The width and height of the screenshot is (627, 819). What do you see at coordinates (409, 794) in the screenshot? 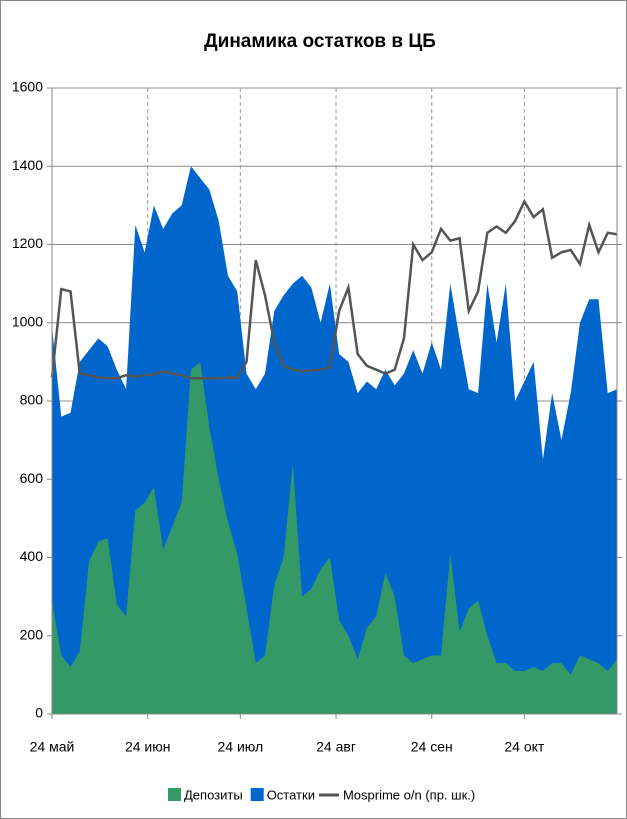
I see `legend-label: Mosprime o/n (пр. шк.)` at bounding box center [409, 794].